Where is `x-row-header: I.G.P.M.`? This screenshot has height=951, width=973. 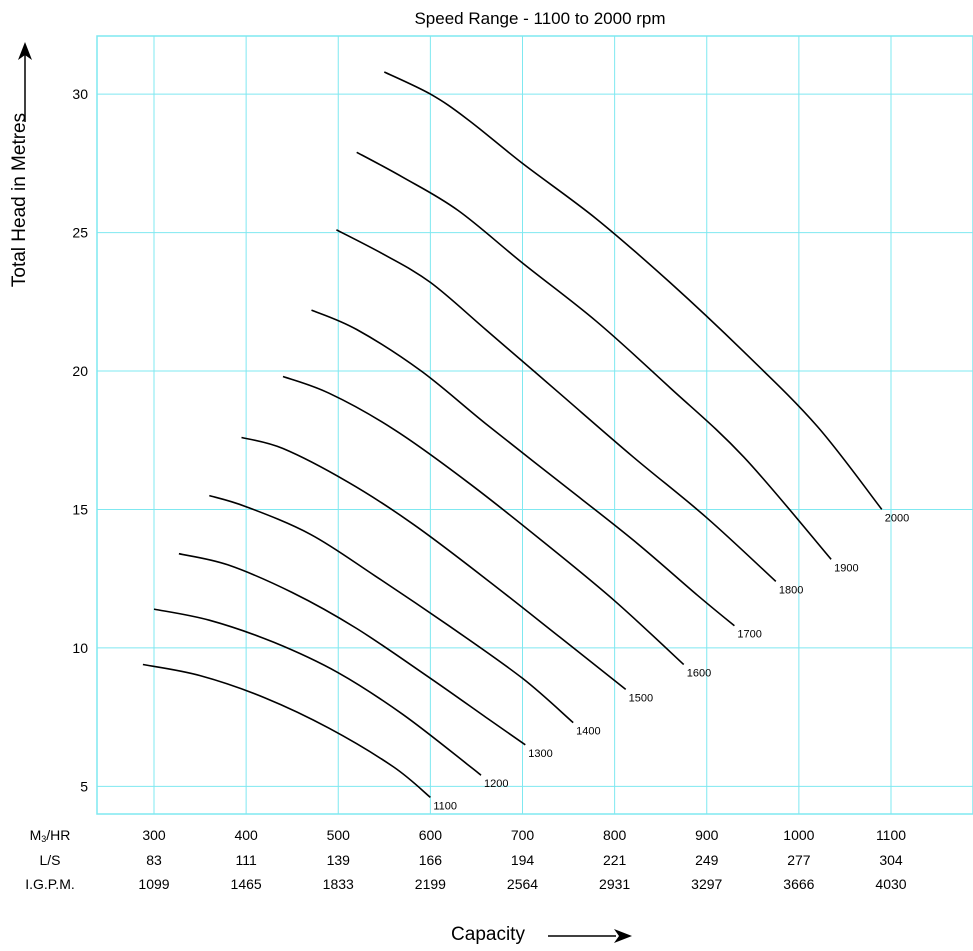 x-row-header: I.G.P.M. is located at coordinates (50, 884).